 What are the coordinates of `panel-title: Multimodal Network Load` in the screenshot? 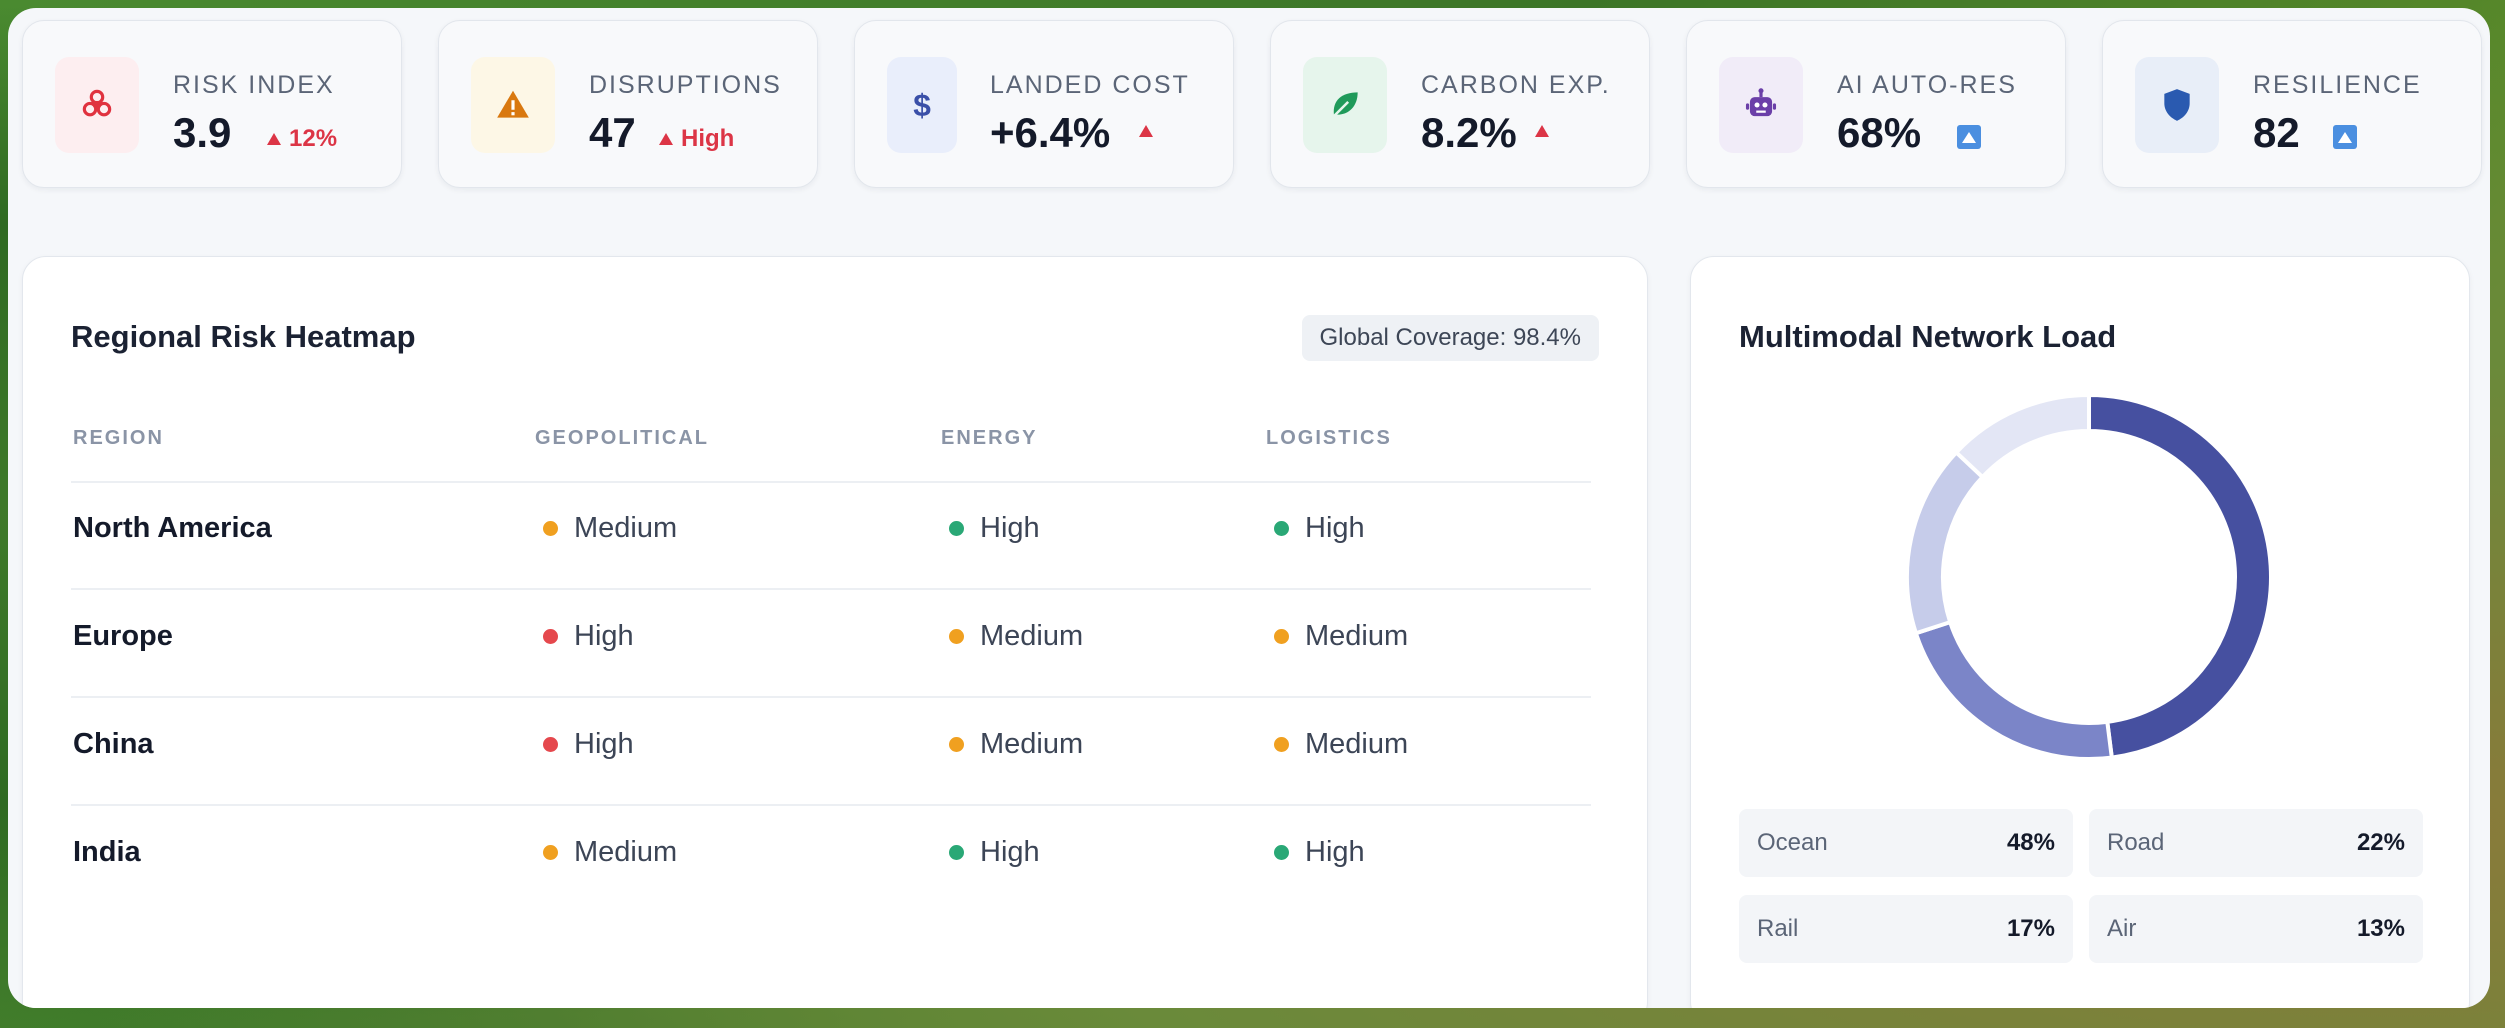 It's located at (1928, 336).